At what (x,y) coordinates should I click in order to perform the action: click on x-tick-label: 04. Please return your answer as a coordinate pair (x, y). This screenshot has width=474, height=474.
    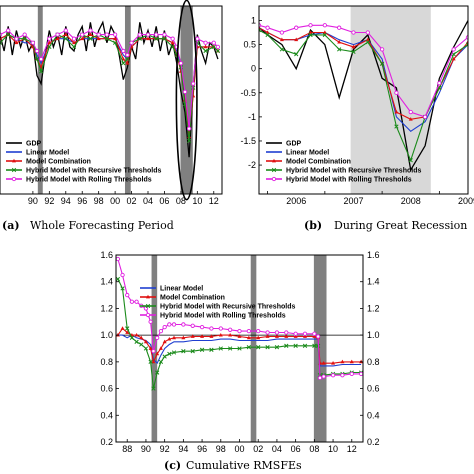
    Looking at the image, I should click on (277, 449).